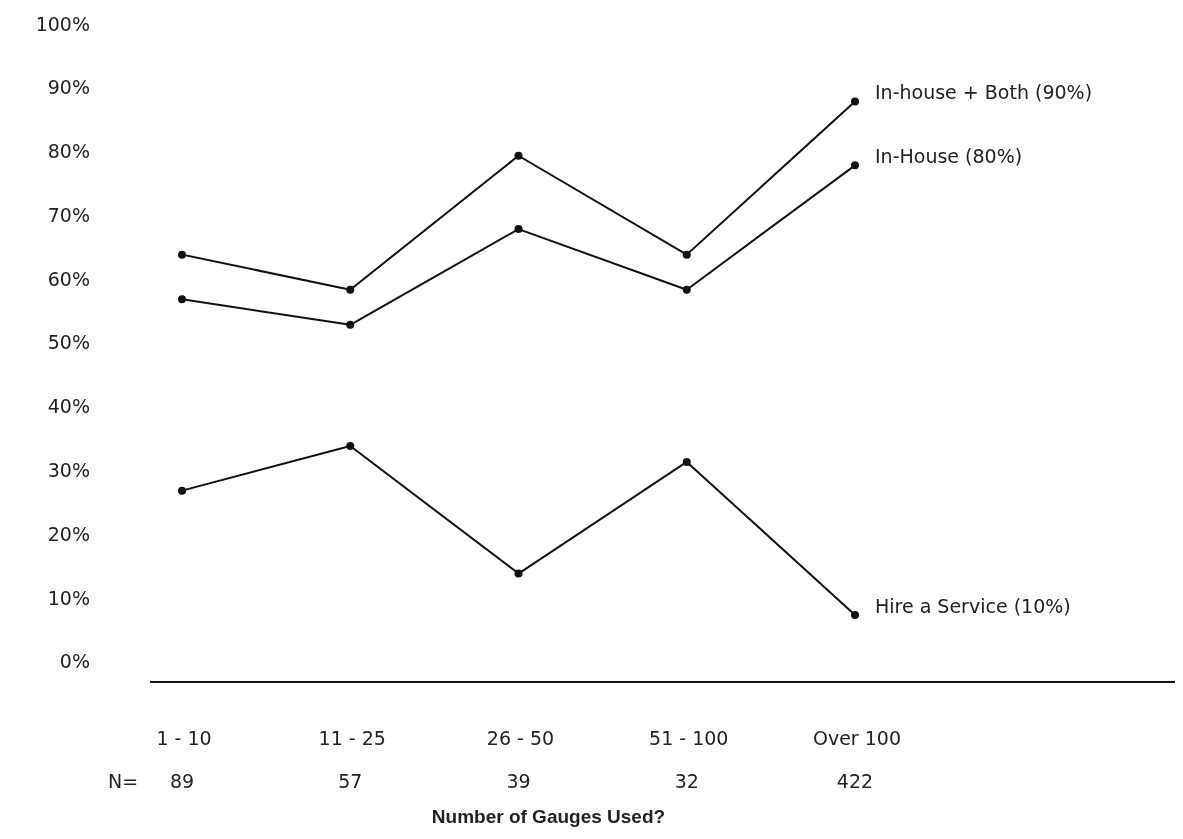 The image size is (1183, 839). Describe the element at coordinates (62, 23) in the screenshot. I see `y-tick-label: 100%` at that location.